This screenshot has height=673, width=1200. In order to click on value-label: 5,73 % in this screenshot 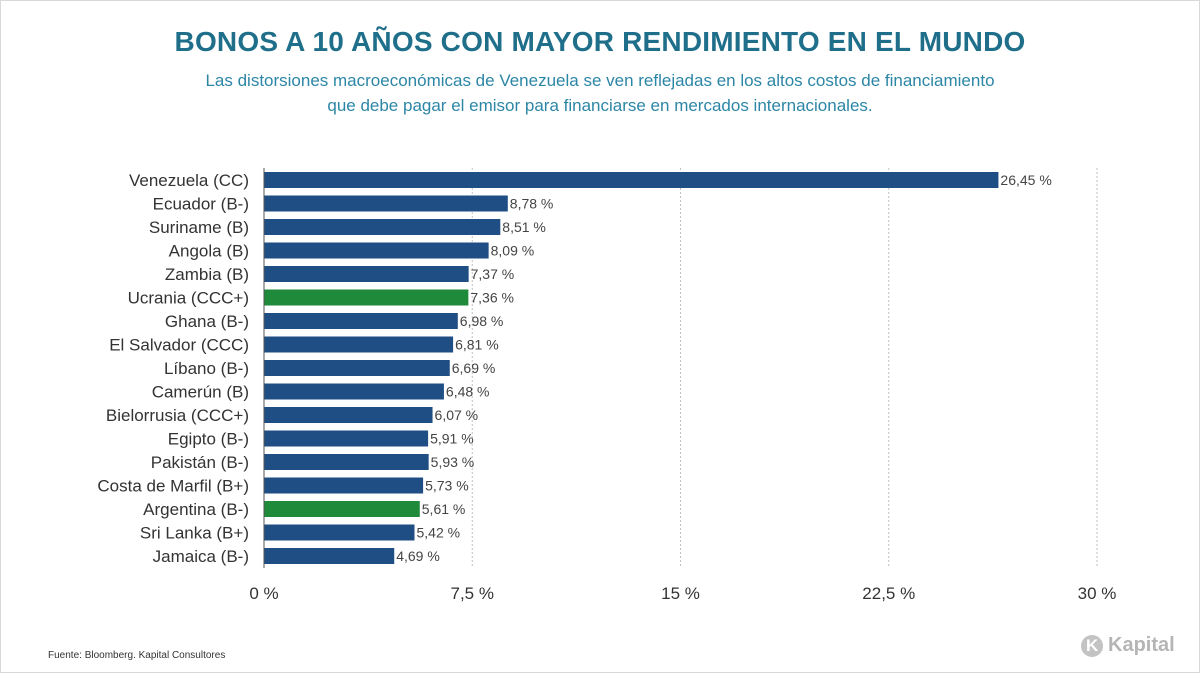, I will do `click(447, 486)`.